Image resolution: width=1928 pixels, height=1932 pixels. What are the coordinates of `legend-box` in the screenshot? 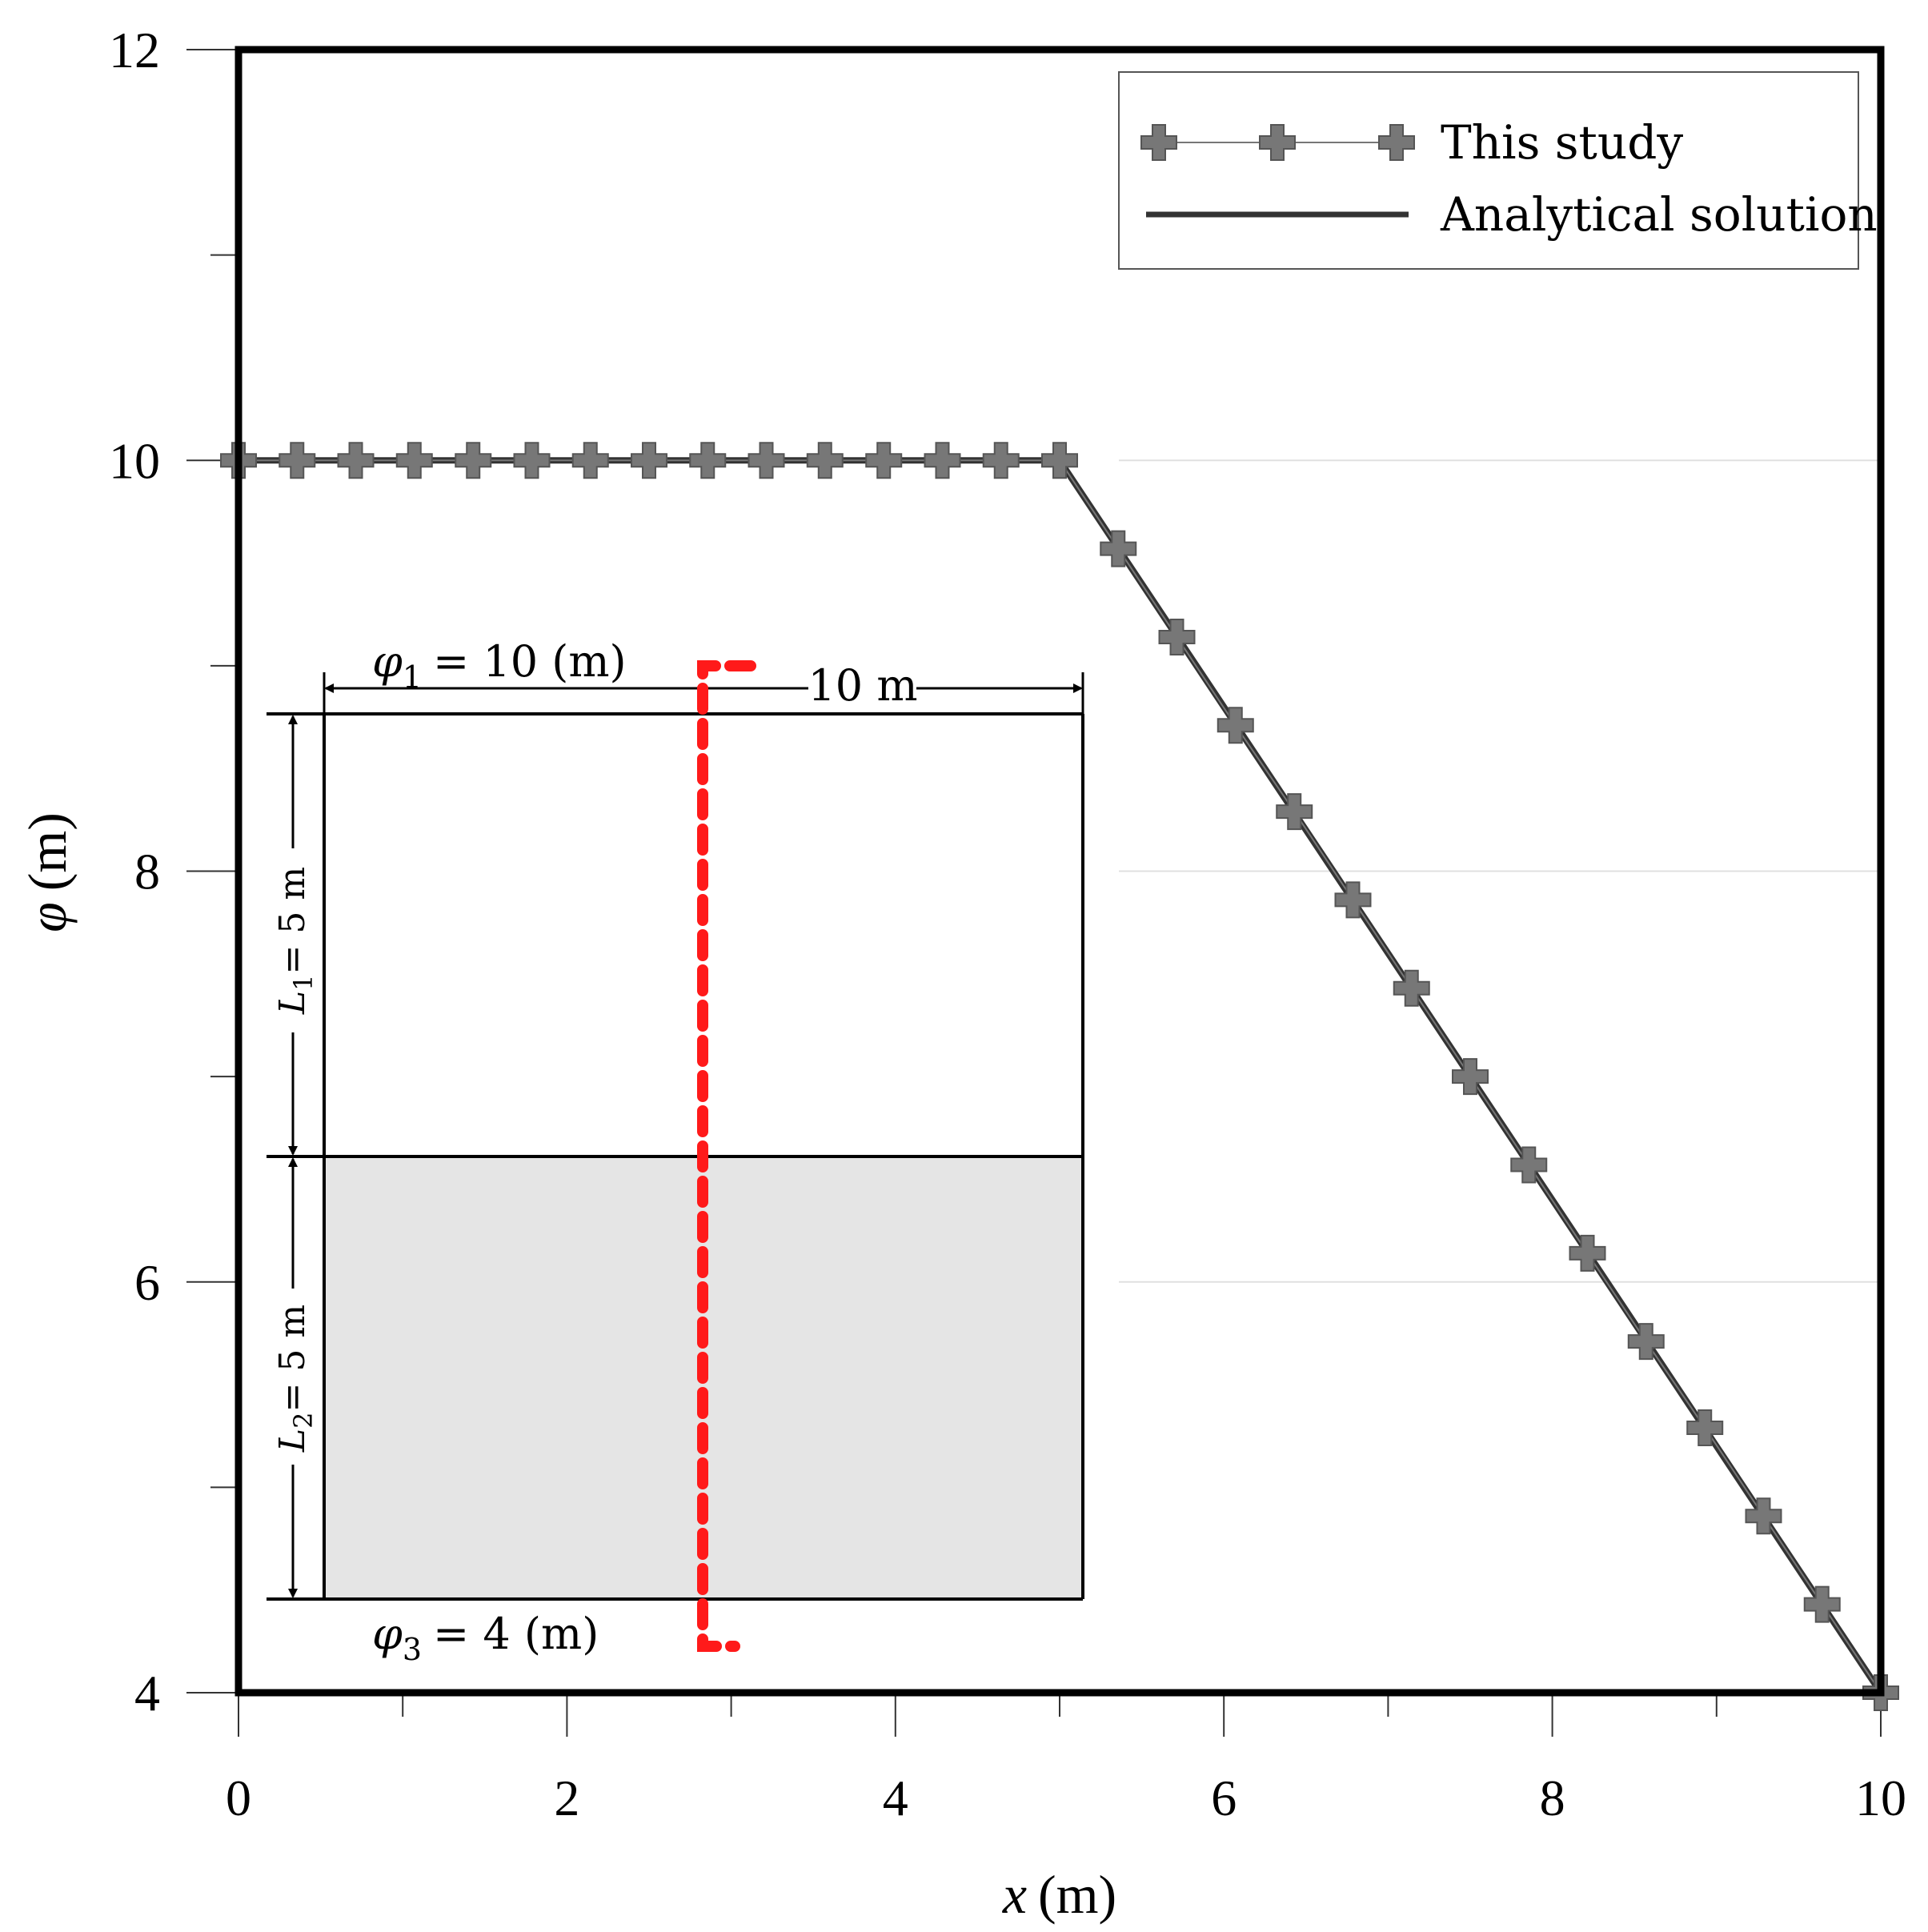 It's located at (1488, 170).